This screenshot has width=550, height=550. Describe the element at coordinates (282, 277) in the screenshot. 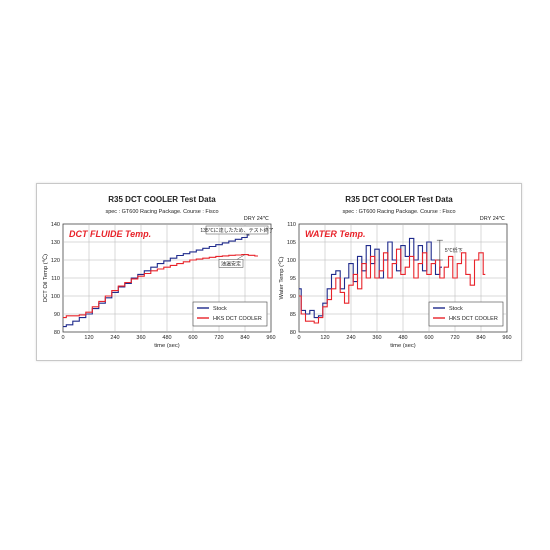

I see `y-axis-label: Water Temp (℃)` at that location.